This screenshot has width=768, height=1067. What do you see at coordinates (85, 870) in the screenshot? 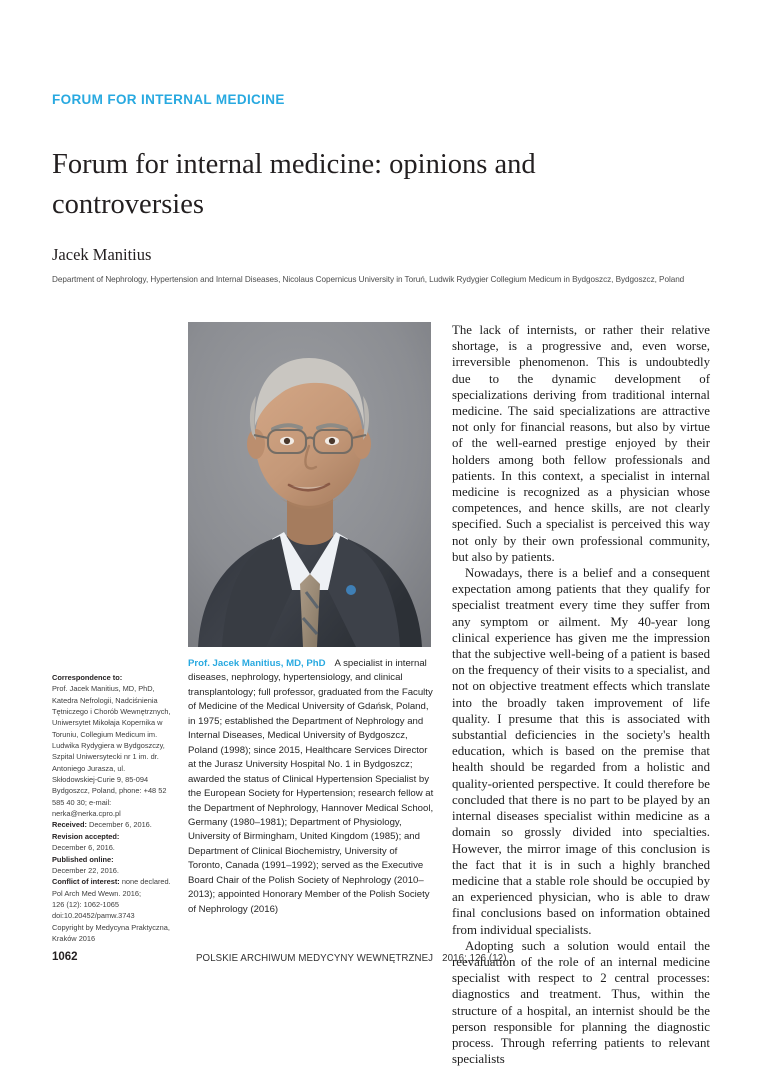
I see `published-value: December 22, 2016.` at bounding box center [85, 870].